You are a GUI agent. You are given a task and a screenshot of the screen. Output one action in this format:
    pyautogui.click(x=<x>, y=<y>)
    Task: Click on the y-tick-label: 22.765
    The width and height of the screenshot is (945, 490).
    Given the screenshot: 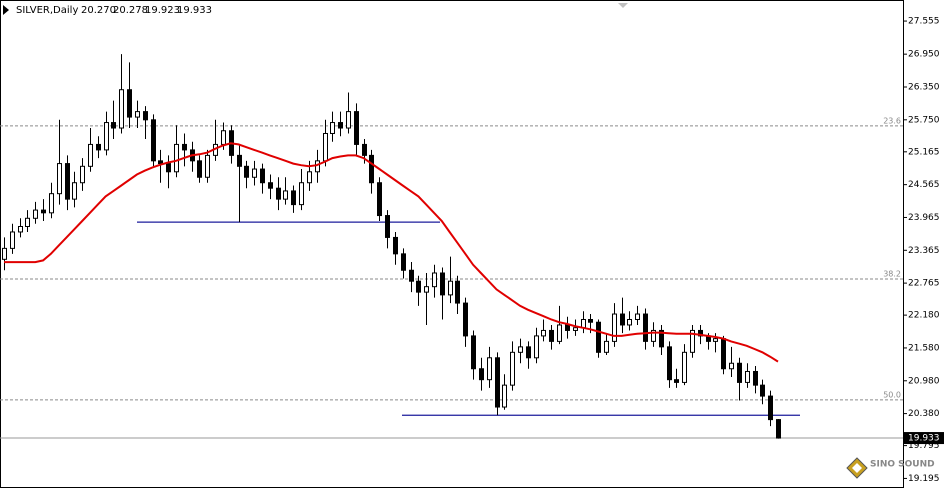 What is the action you would take?
    pyautogui.click(x=924, y=284)
    